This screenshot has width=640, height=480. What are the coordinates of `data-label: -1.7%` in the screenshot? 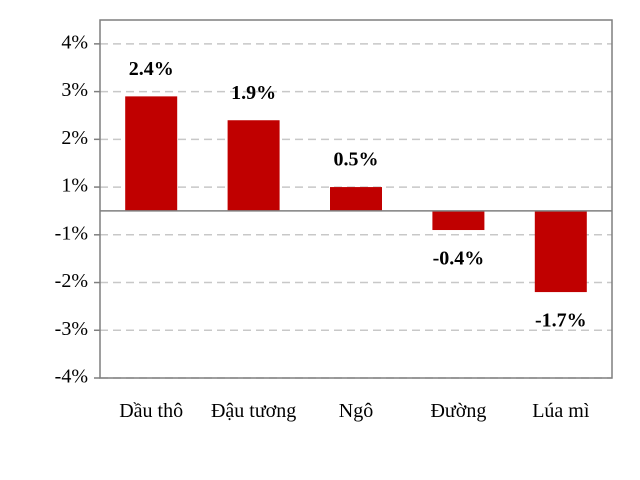 It's located at (561, 321).